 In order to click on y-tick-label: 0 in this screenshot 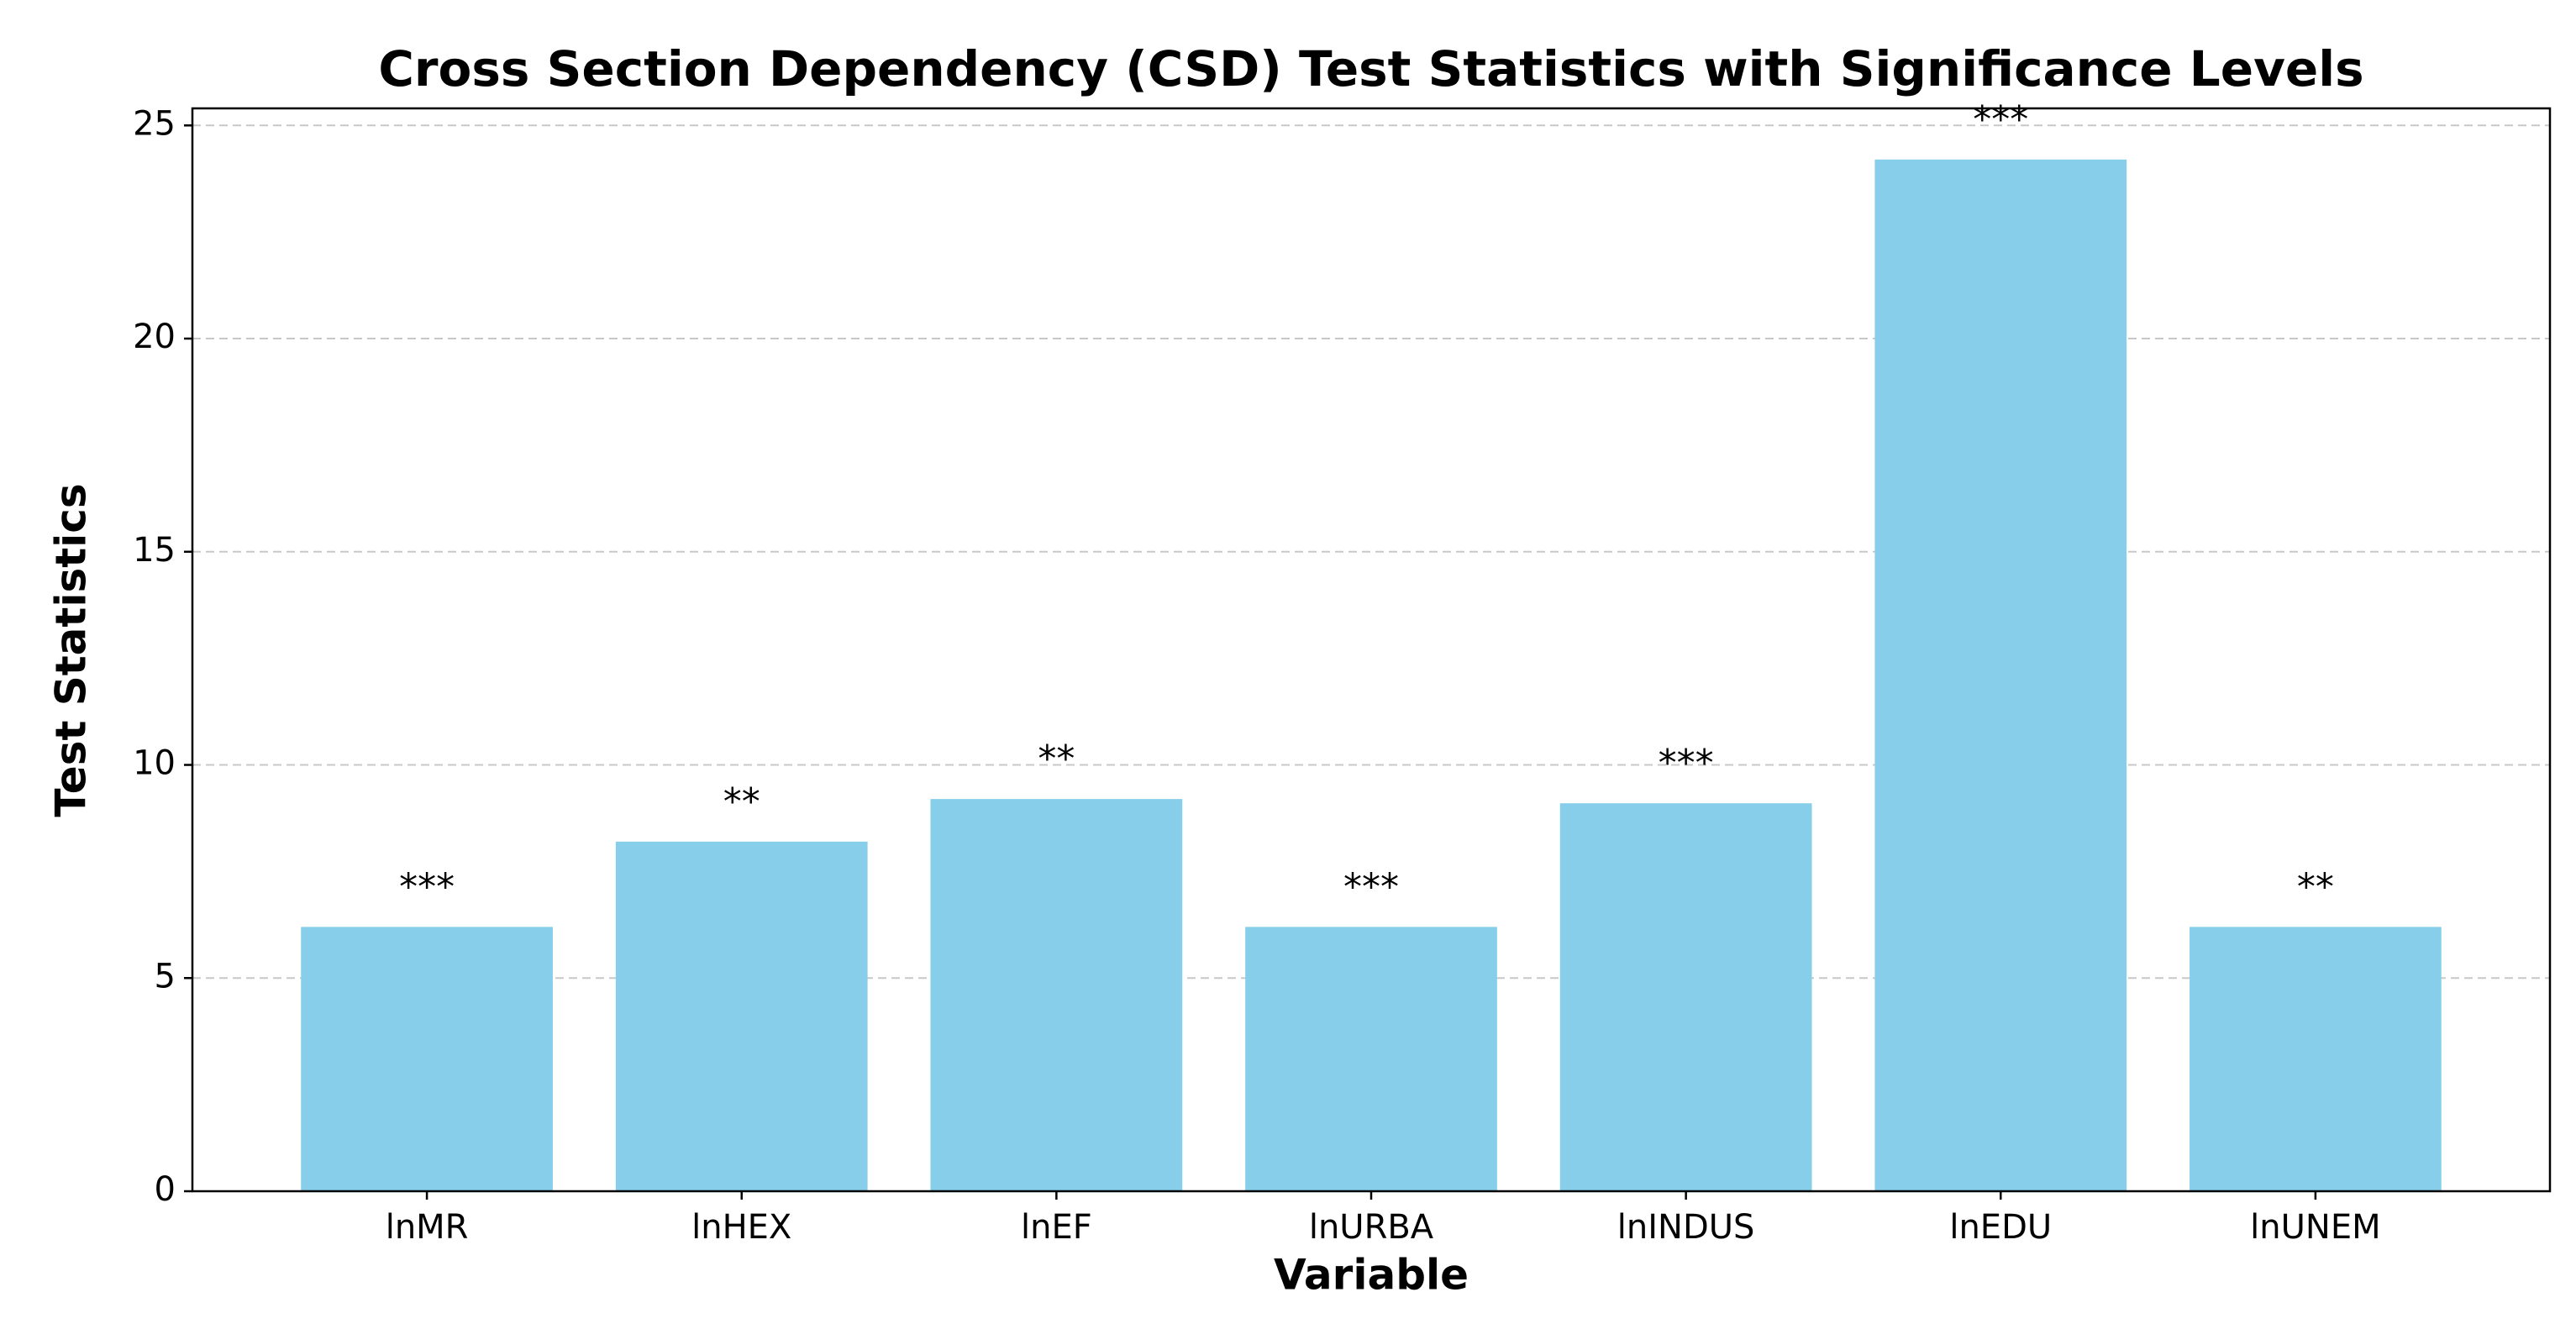, I will do `click(165, 1190)`.